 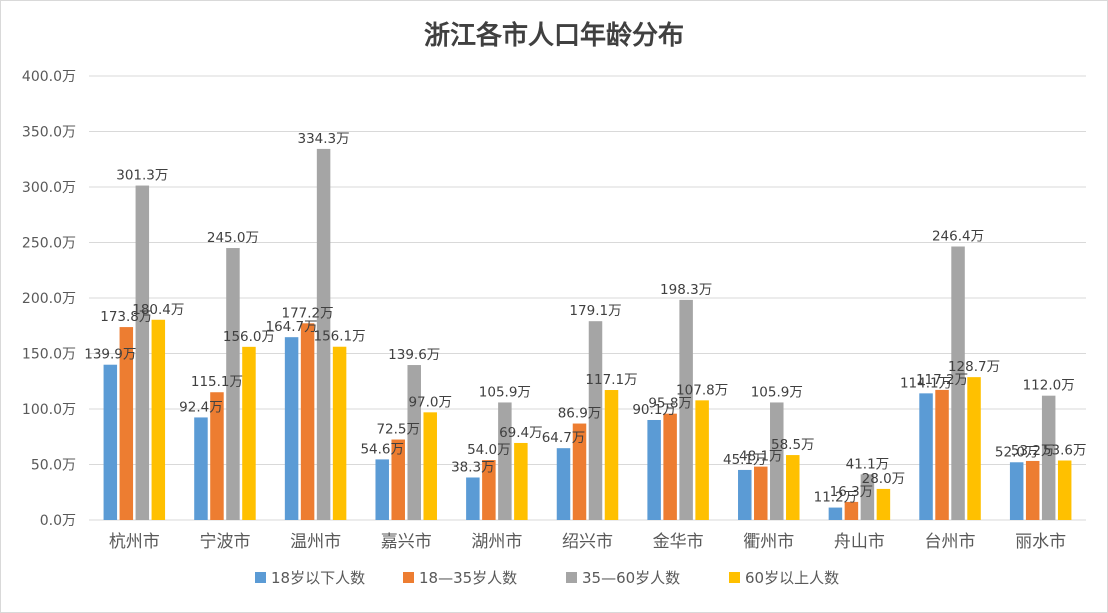 I want to click on data-label: 48.1万, so click(x=761, y=457).